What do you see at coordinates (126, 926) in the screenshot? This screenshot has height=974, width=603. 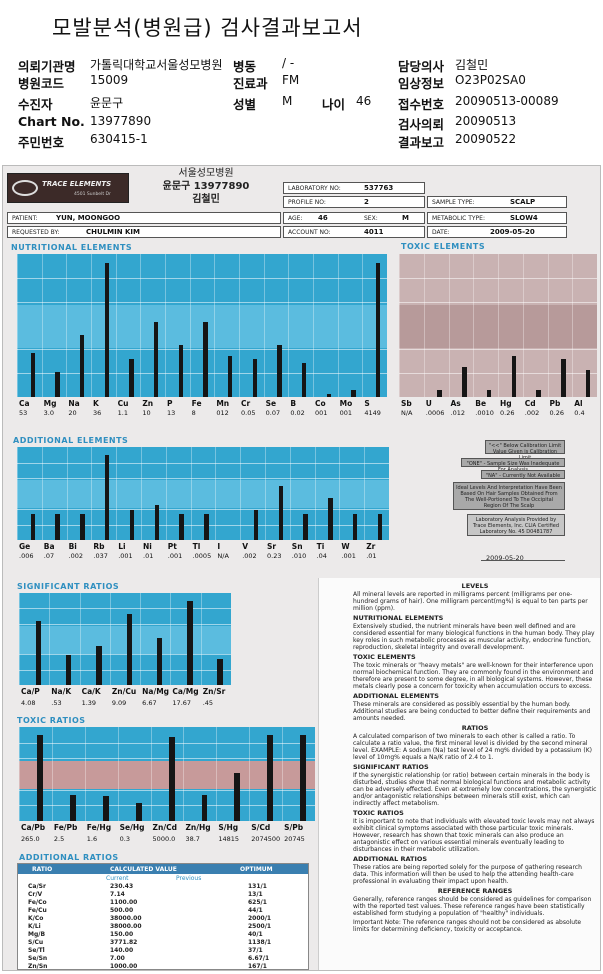 I see `ratio-value: 38000.00` at bounding box center [126, 926].